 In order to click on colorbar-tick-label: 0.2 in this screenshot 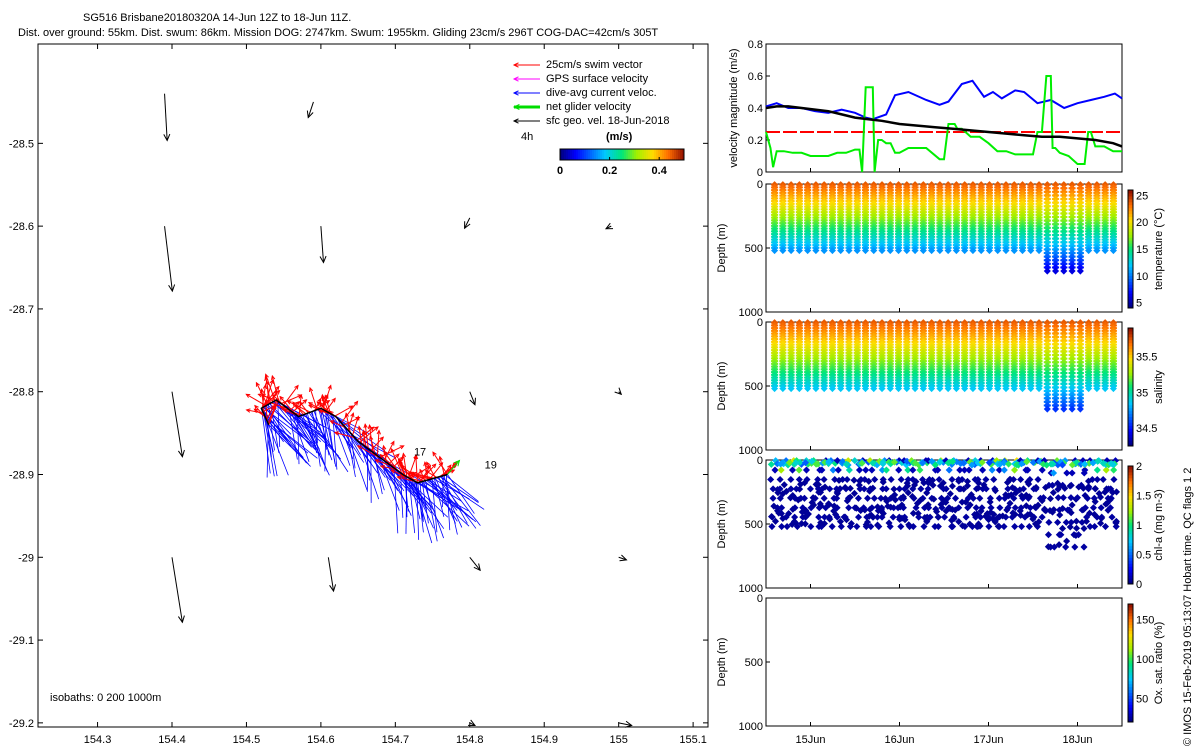, I will do `click(609, 171)`.